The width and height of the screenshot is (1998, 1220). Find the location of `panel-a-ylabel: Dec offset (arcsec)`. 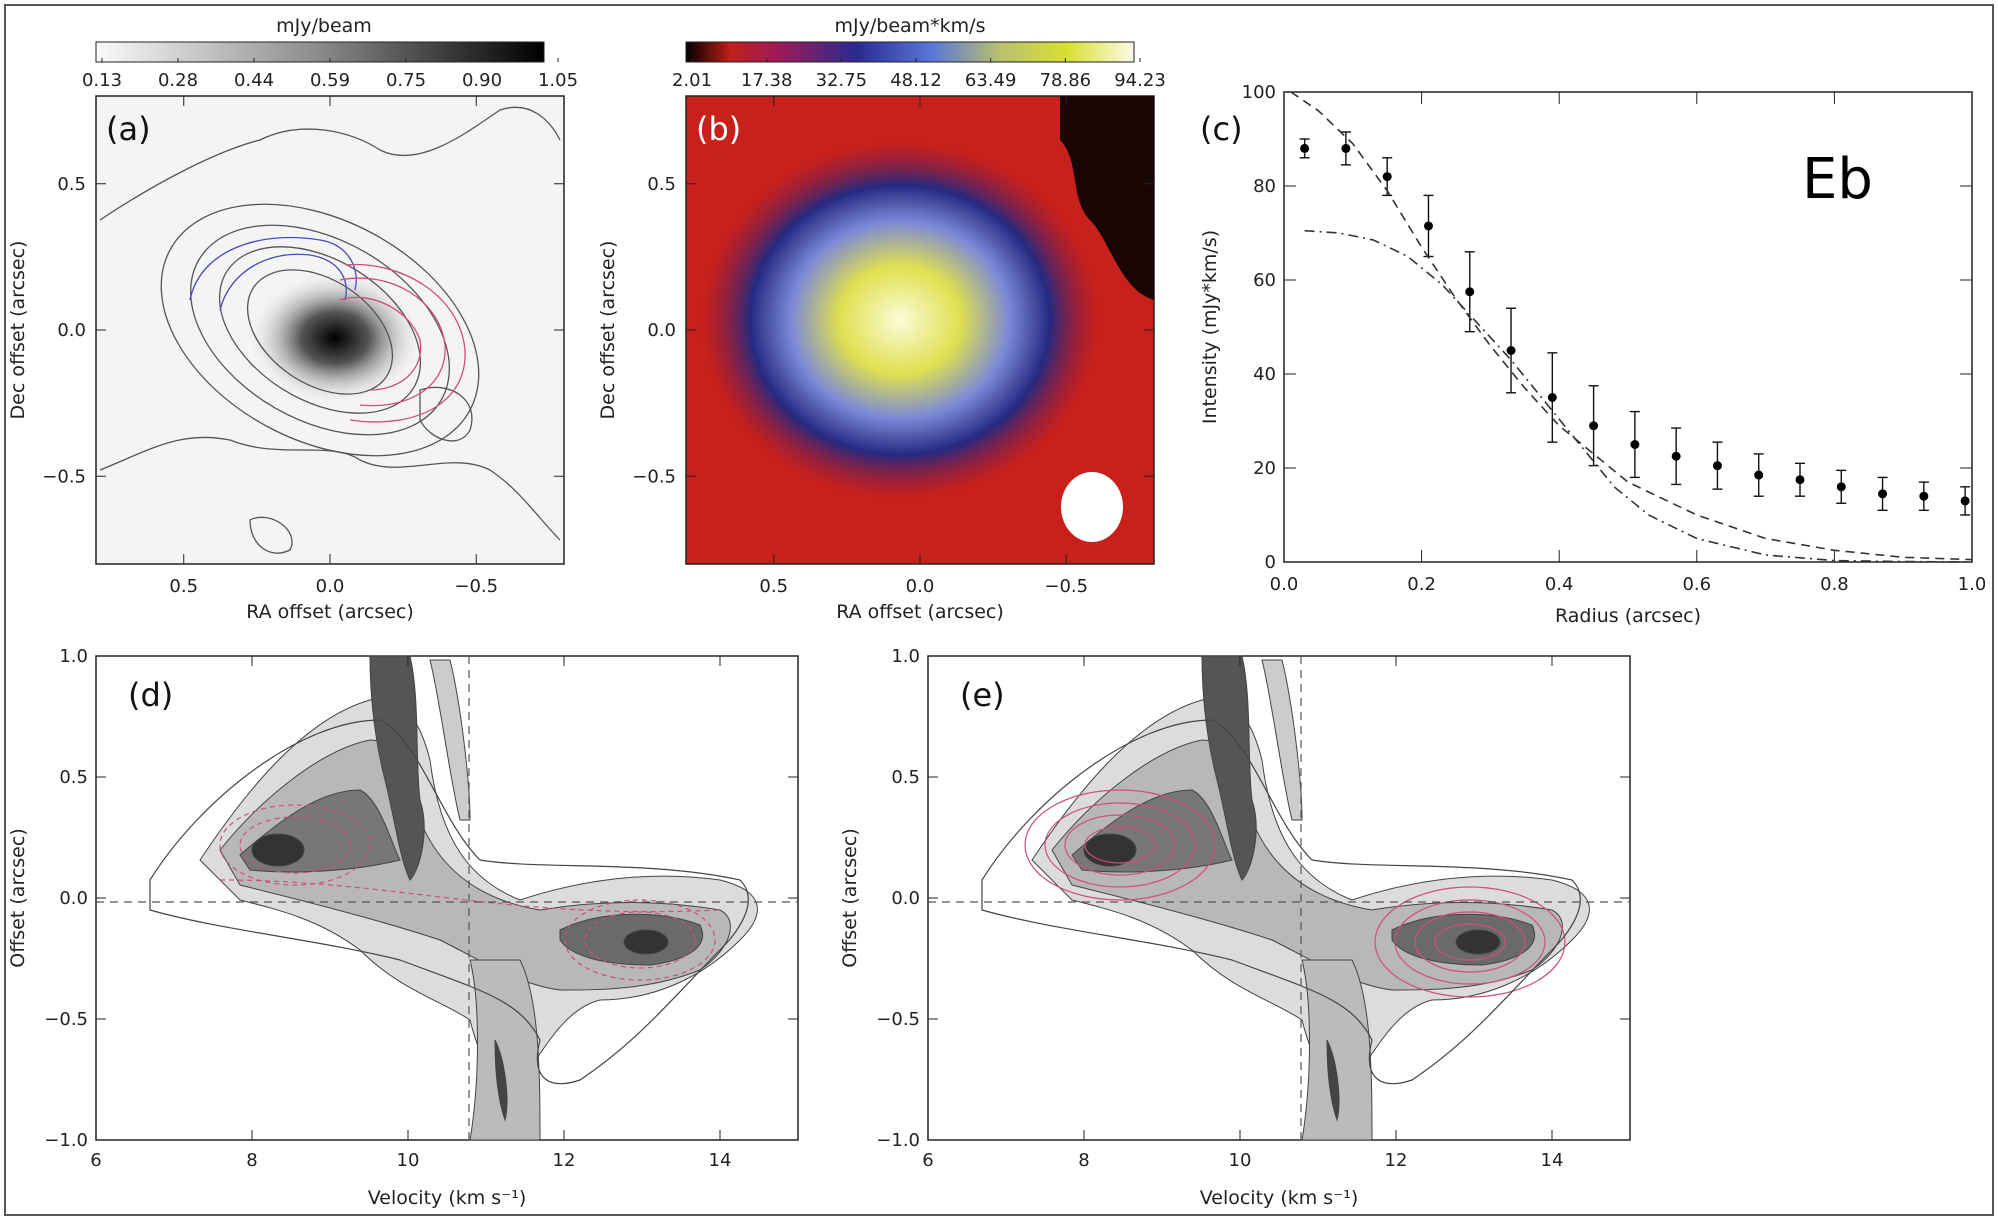

panel-a-ylabel: Dec offset (arcsec) is located at coordinates (18, 330).